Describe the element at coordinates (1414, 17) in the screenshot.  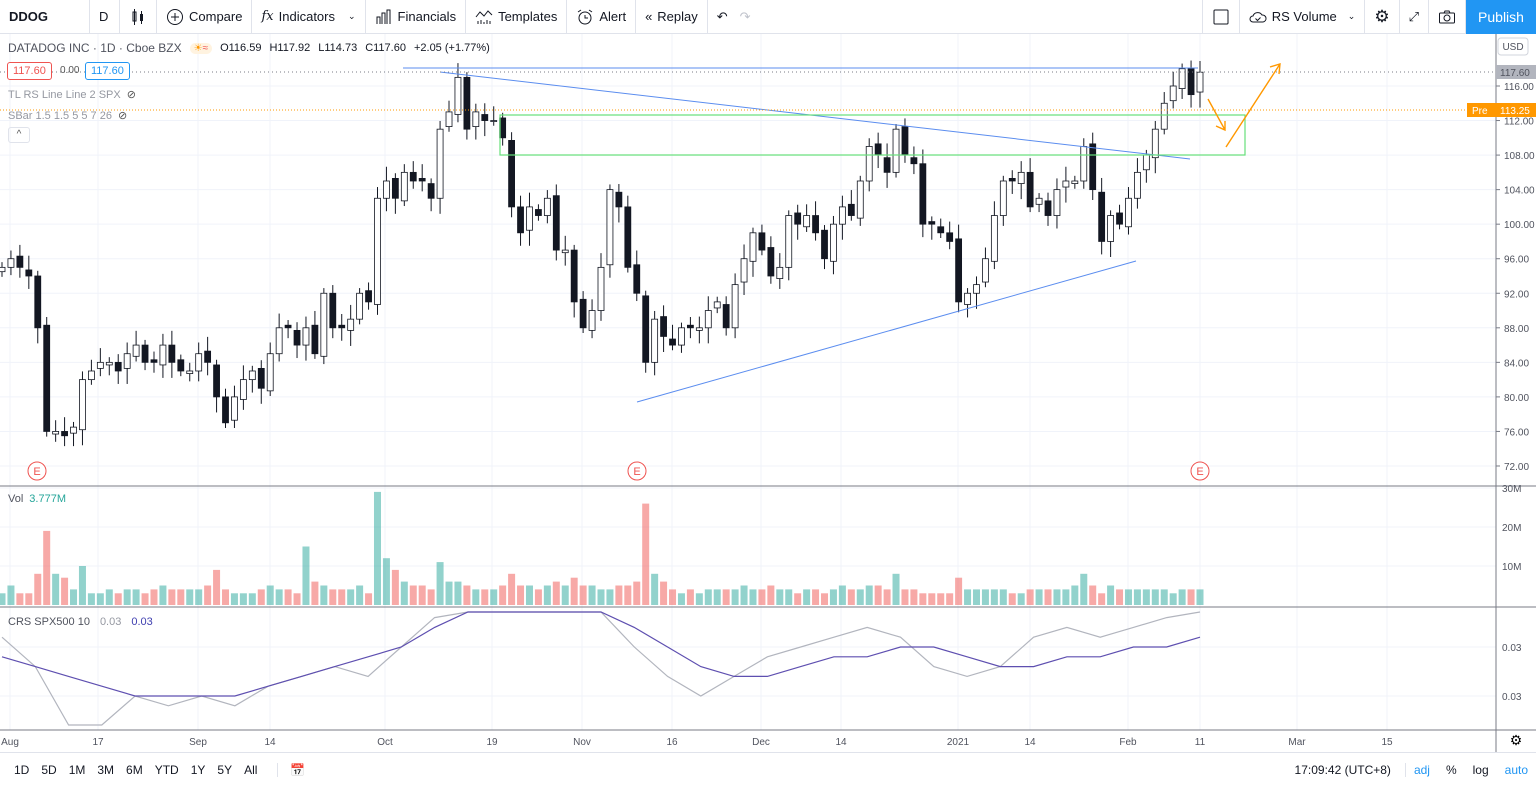
I see `fullscreen-button: ⤢` at that location.